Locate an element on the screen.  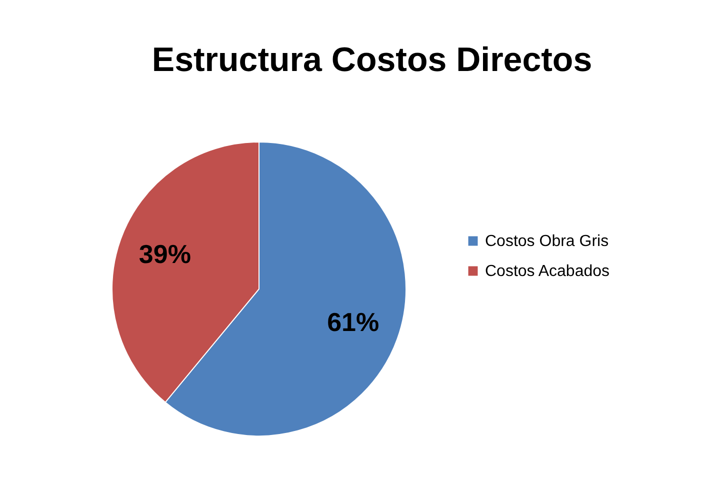
chart-title: Estructura Costos Directos is located at coordinates (372, 60).